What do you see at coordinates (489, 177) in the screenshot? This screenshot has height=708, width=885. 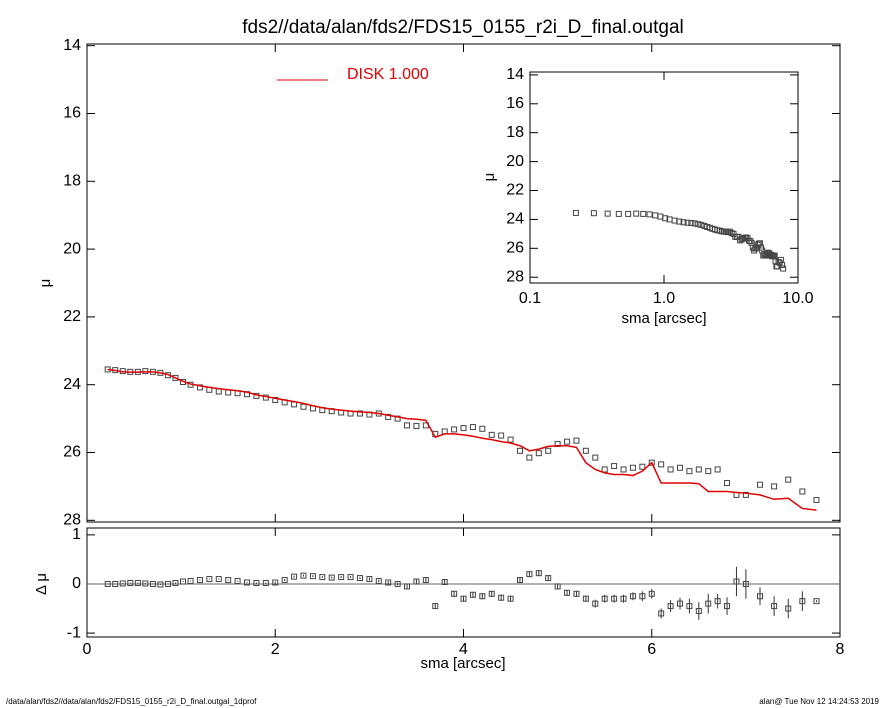 I see `y-axis-label: μ` at bounding box center [489, 177].